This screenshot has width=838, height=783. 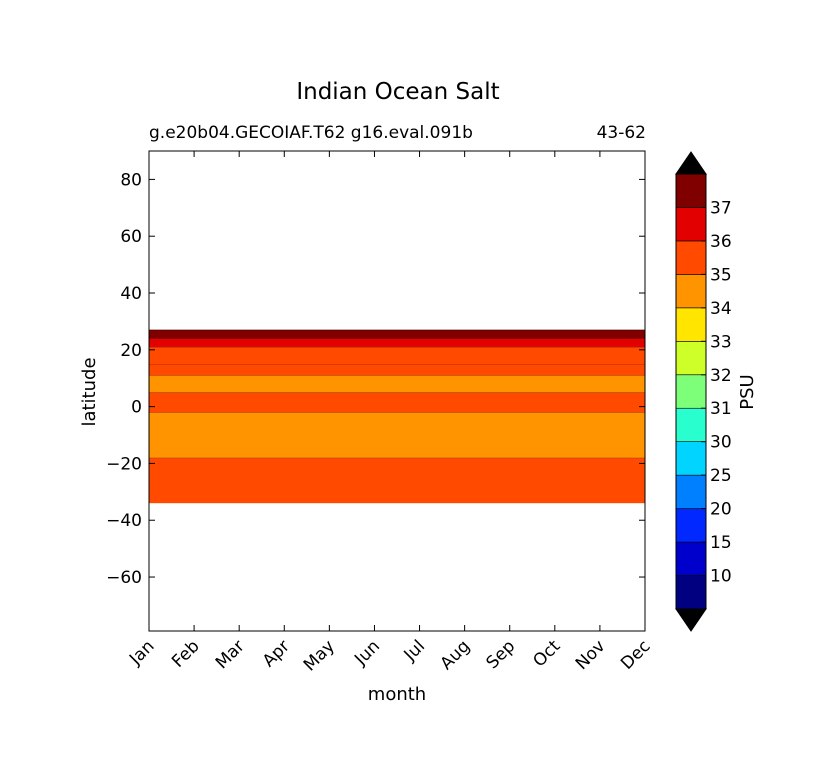 What do you see at coordinates (747, 391) in the screenshot?
I see `colorbar-label: PSU` at bounding box center [747, 391].